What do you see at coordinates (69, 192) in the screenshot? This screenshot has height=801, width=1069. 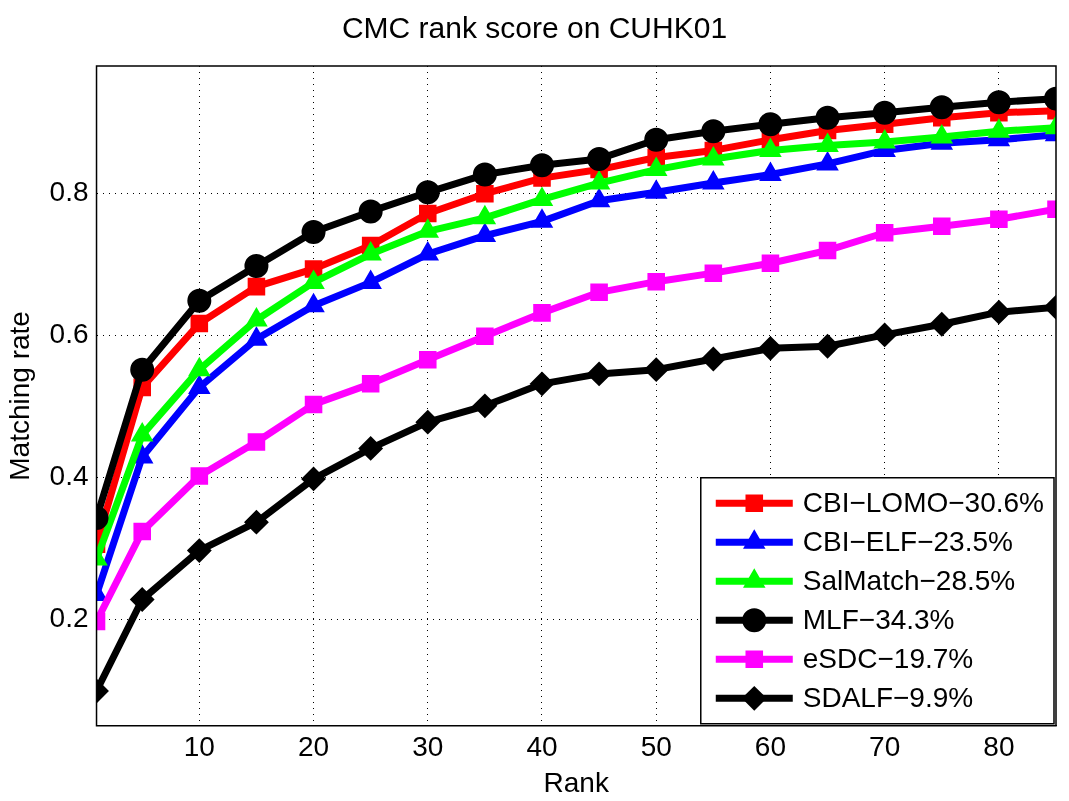 I see `y-tick-label: 0.8` at bounding box center [69, 192].